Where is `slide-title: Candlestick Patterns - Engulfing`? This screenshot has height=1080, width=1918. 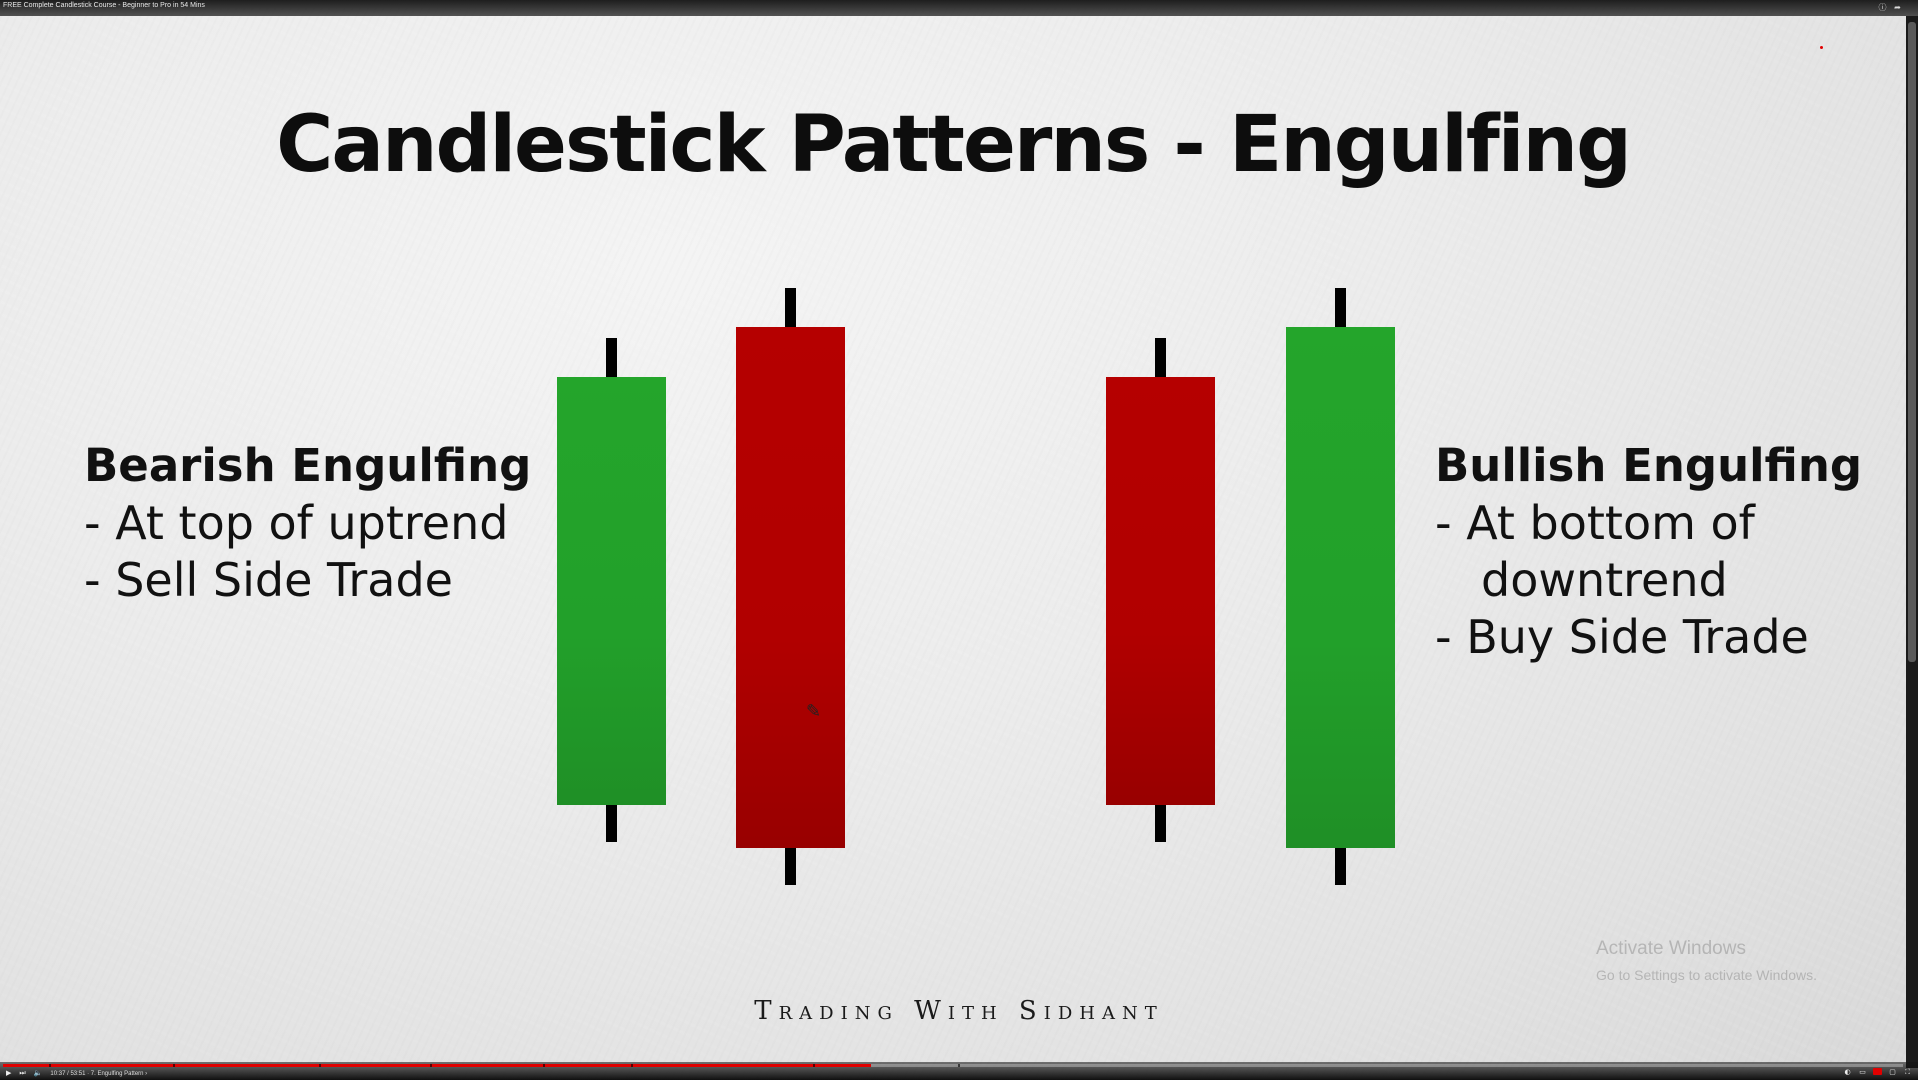 slide-title: Candlestick Patterns - Engulfing is located at coordinates (954, 145).